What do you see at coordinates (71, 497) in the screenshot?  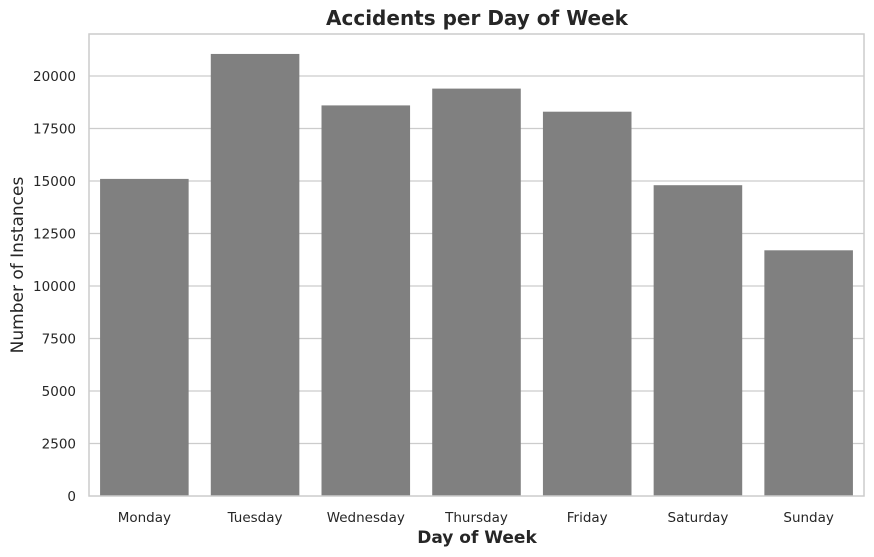 I see `y-tick-label: 0` at bounding box center [71, 497].